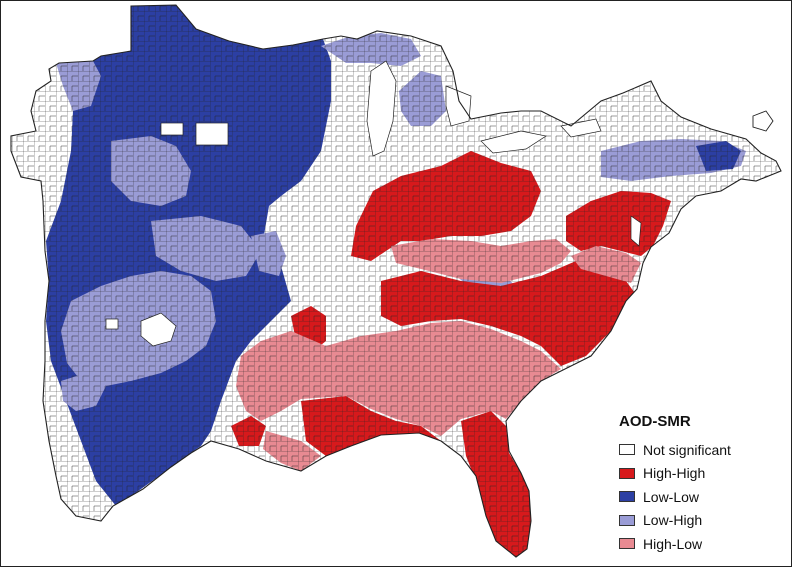  I want to click on legend-item-low-high: Low-High, so click(701, 521).